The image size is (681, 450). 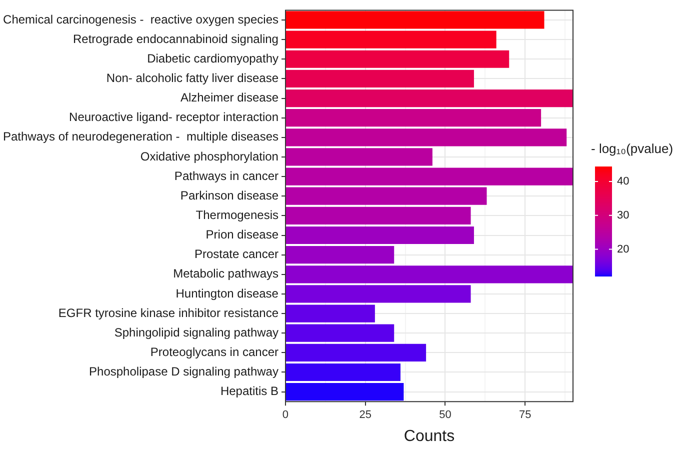 What do you see at coordinates (196, 332) in the screenshot?
I see `y-tick-label: Sphingolipid signaling pathway` at bounding box center [196, 332].